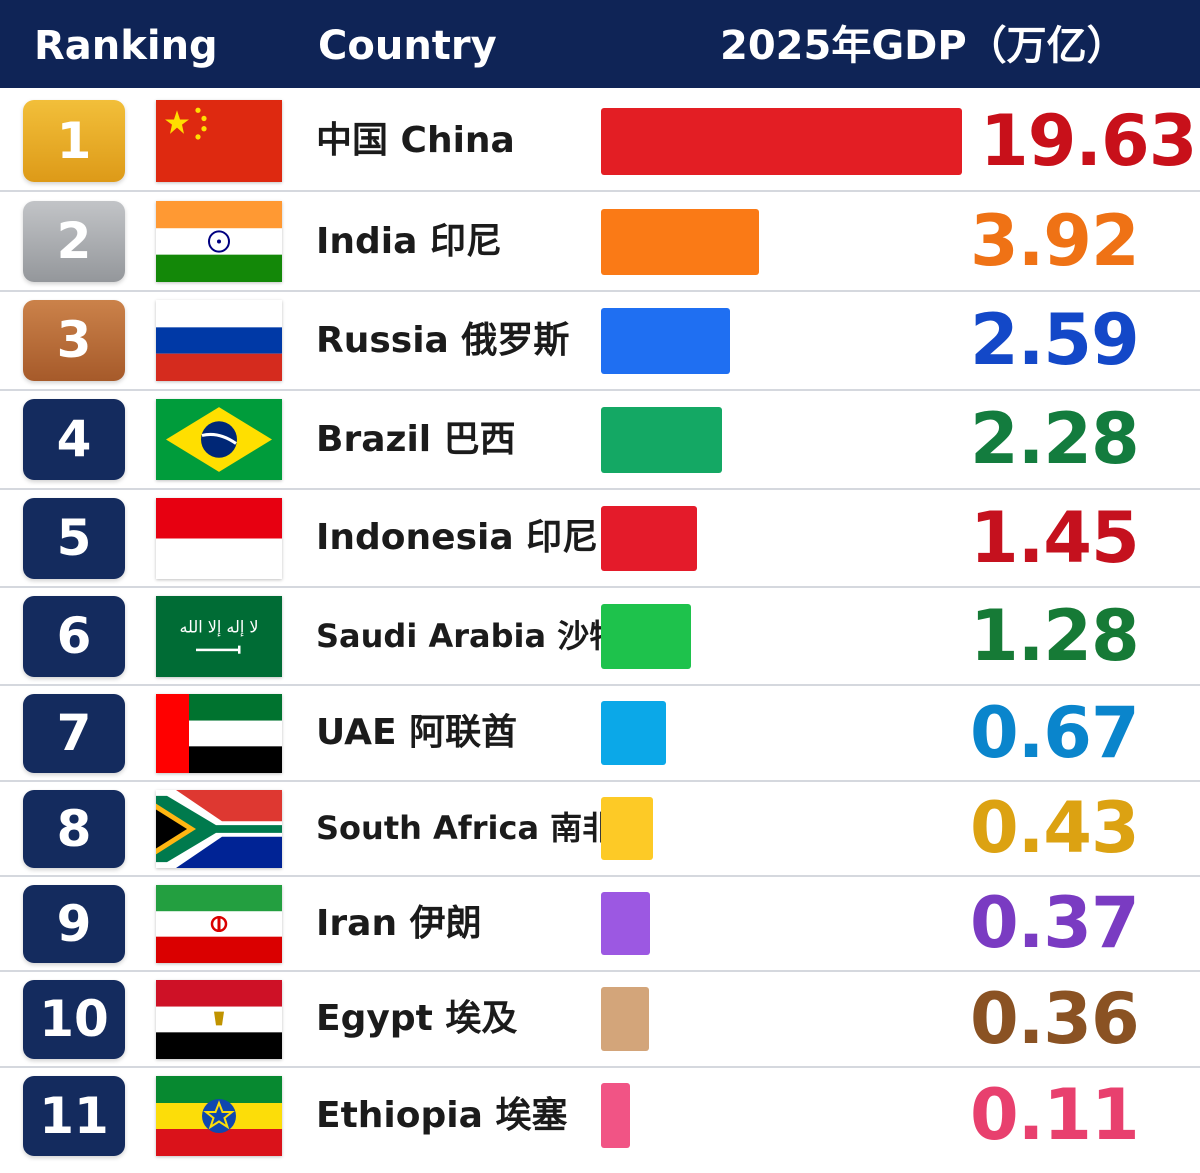 Image resolution: width=1200 pixels, height=1173 pixels. I want to click on country-name: Saudi Arabia 沙特, so click(469, 636).